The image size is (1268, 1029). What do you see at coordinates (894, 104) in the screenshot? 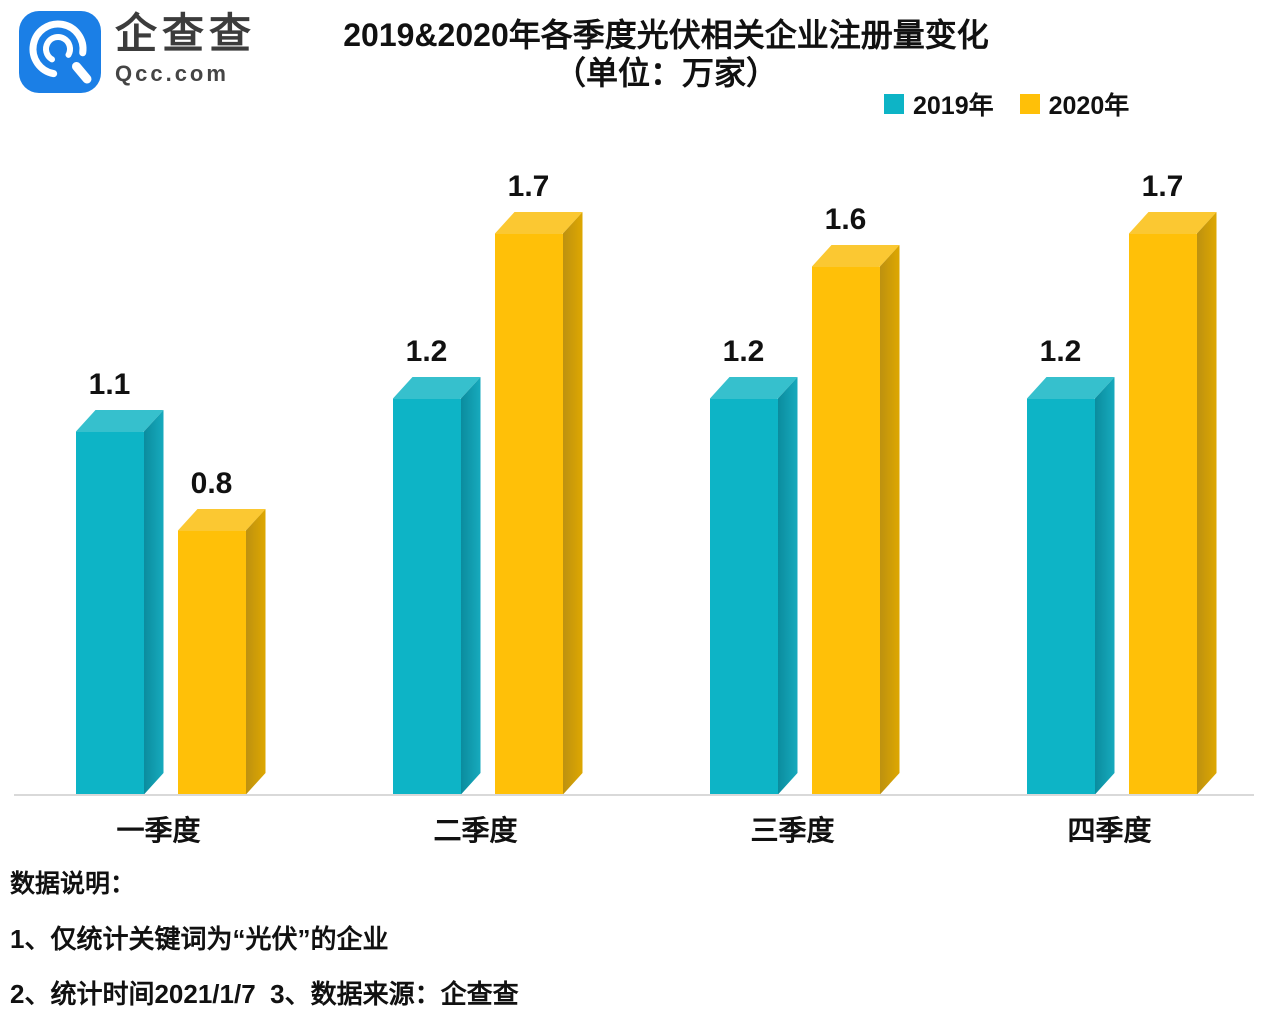
I see `legend-swatch-2019` at bounding box center [894, 104].